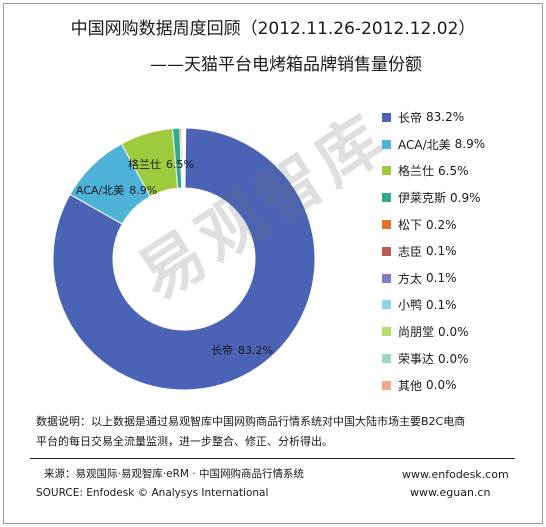  I want to click on legend-item: 荣事达 0.0%, so click(457, 358).